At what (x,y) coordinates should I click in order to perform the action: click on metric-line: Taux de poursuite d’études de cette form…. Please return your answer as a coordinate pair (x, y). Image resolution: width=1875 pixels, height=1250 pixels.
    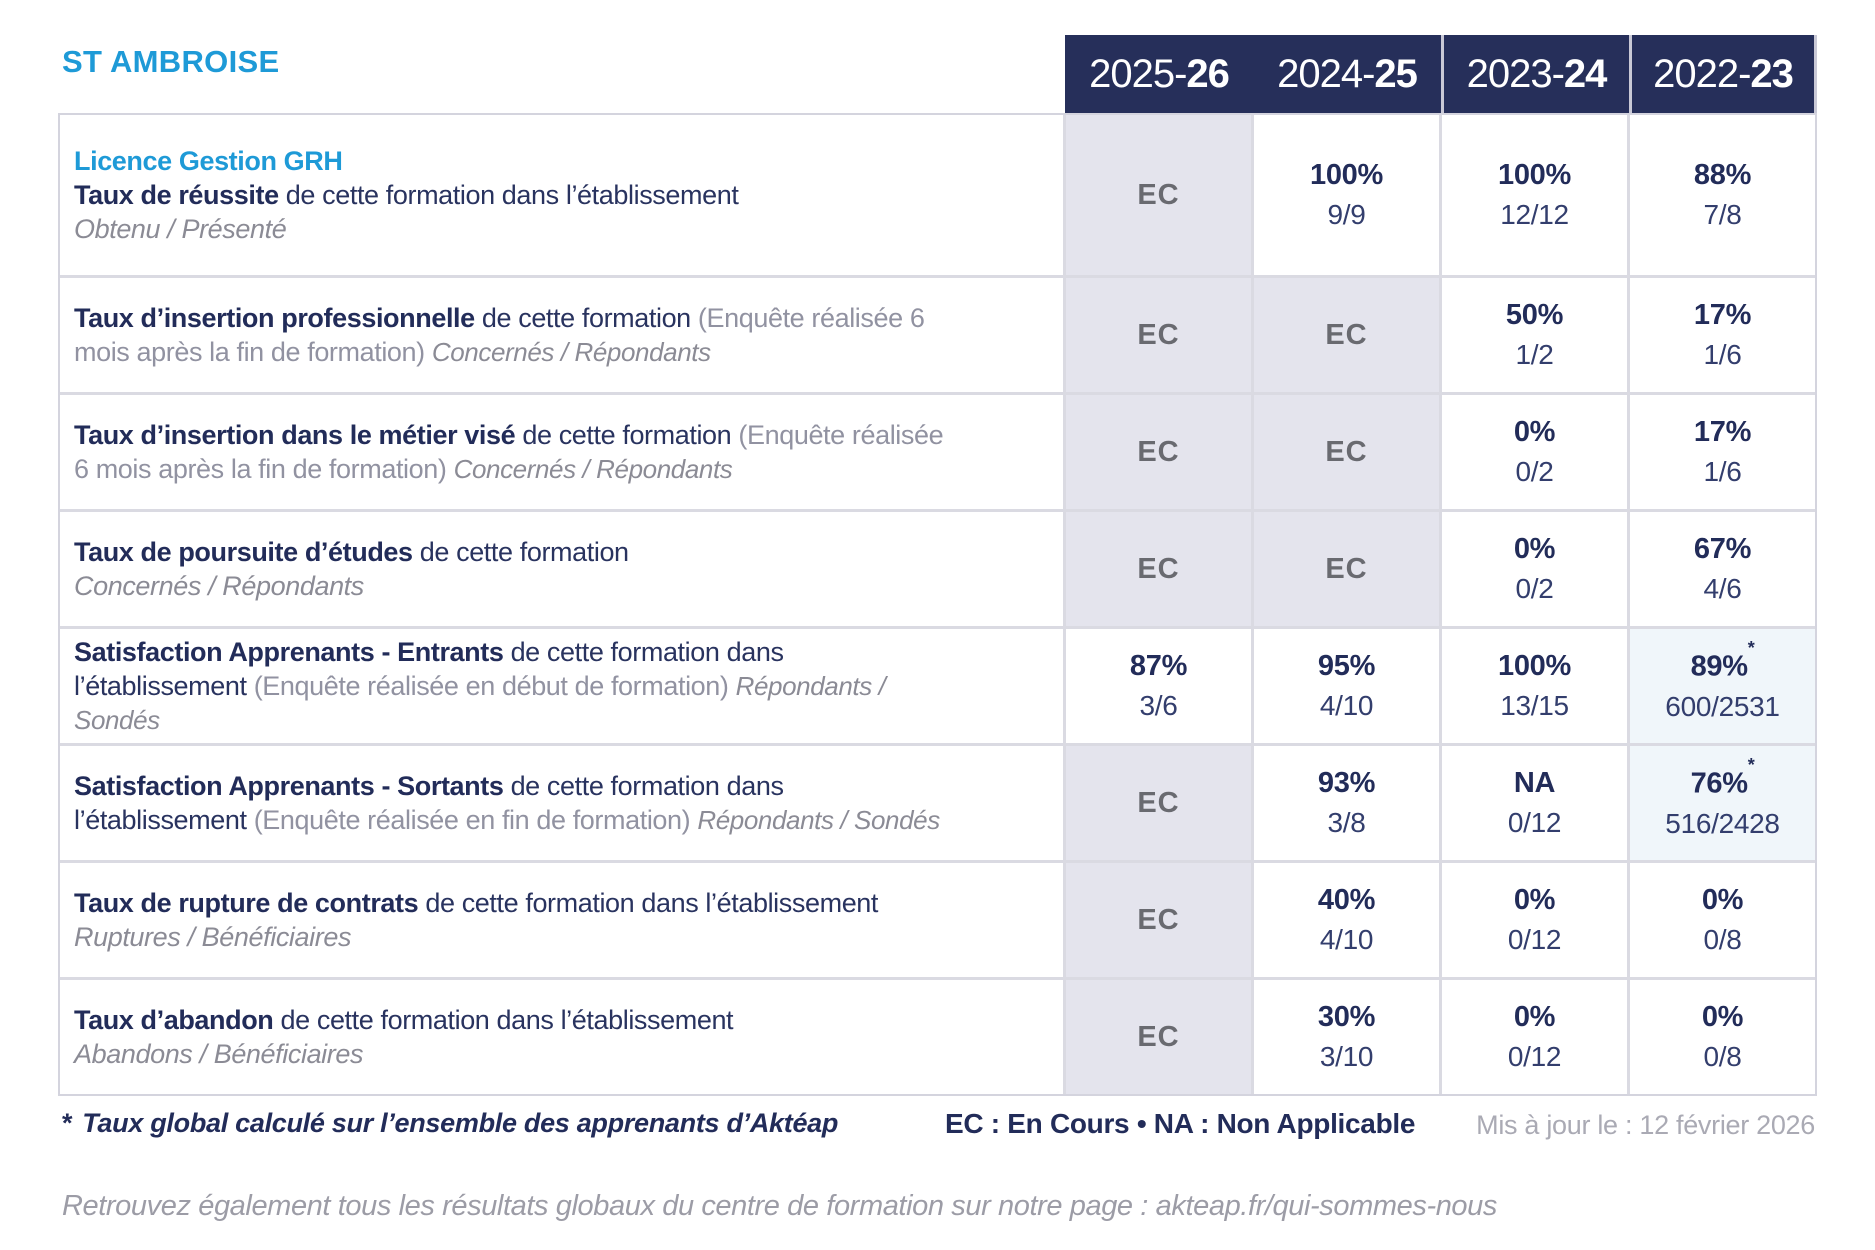
    Looking at the image, I should click on (518, 552).